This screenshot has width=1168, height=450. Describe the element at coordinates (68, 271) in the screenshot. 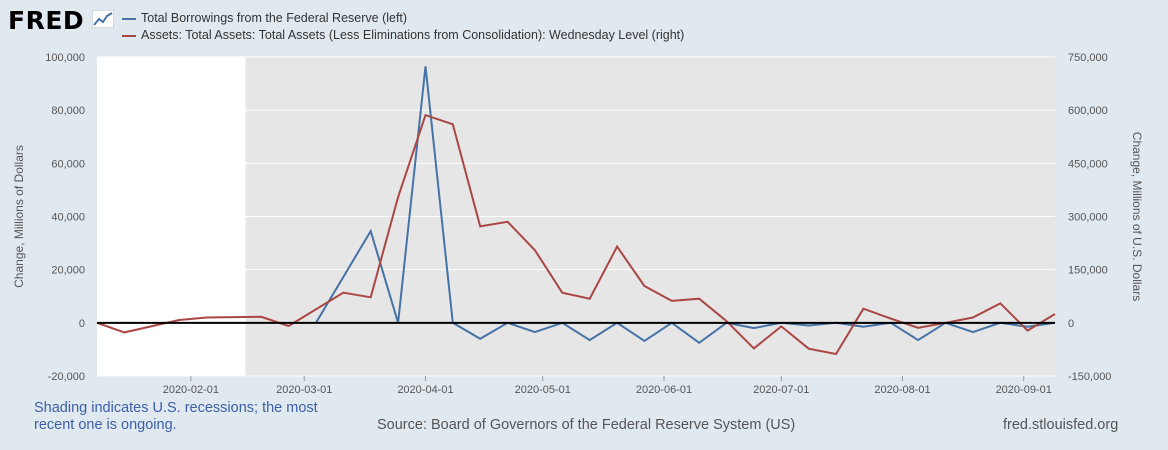

I see `y-tick-left: 20,000` at that location.